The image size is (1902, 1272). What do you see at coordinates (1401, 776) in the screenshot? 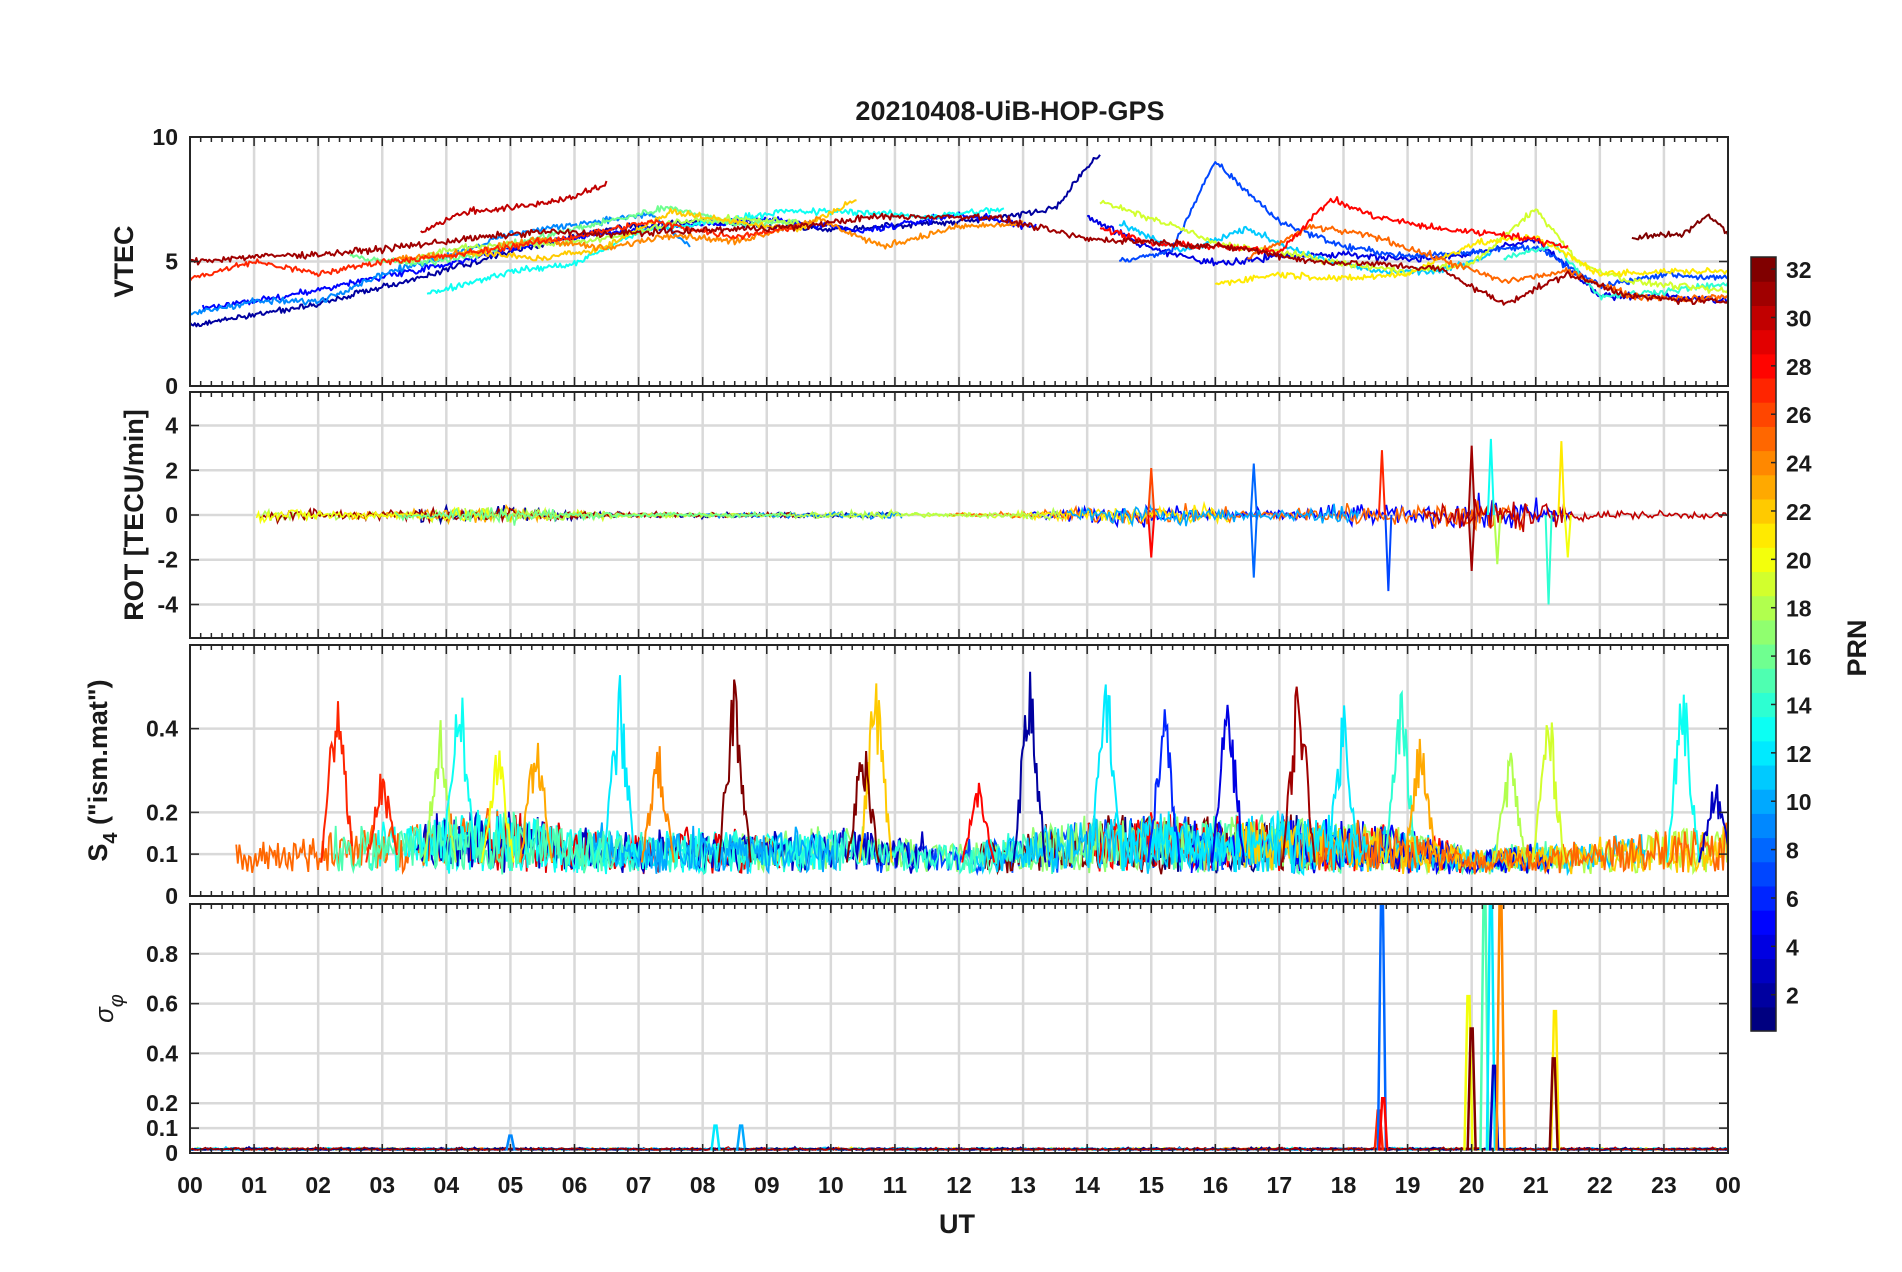
I see `s4-peak-prn14` at bounding box center [1401, 776].